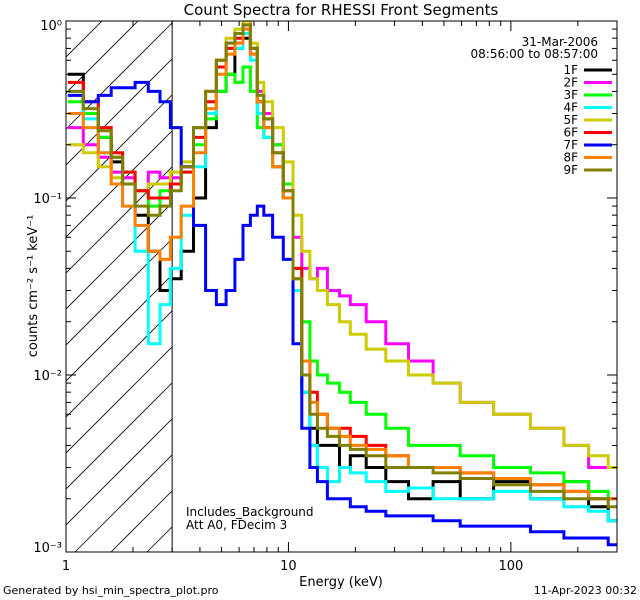 The image size is (640, 600). What do you see at coordinates (341, 582) in the screenshot?
I see `x-axis-label: Energy (keV)` at bounding box center [341, 582].